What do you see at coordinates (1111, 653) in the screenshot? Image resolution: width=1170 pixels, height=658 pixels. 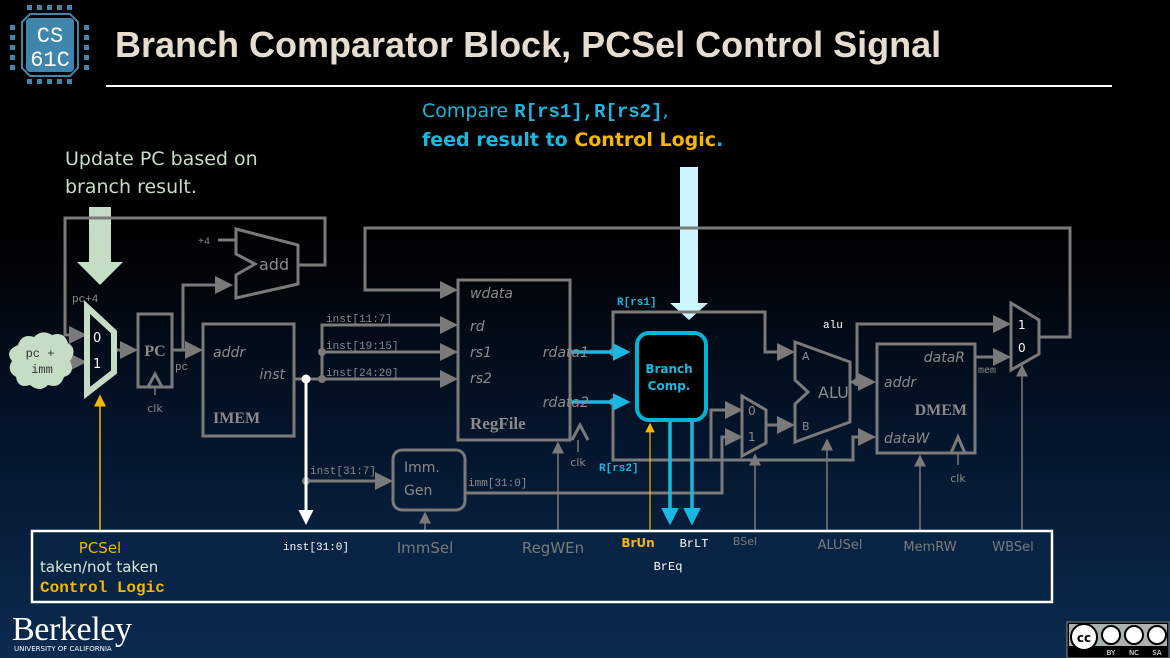 I see `cc-by: BY` at bounding box center [1111, 653].